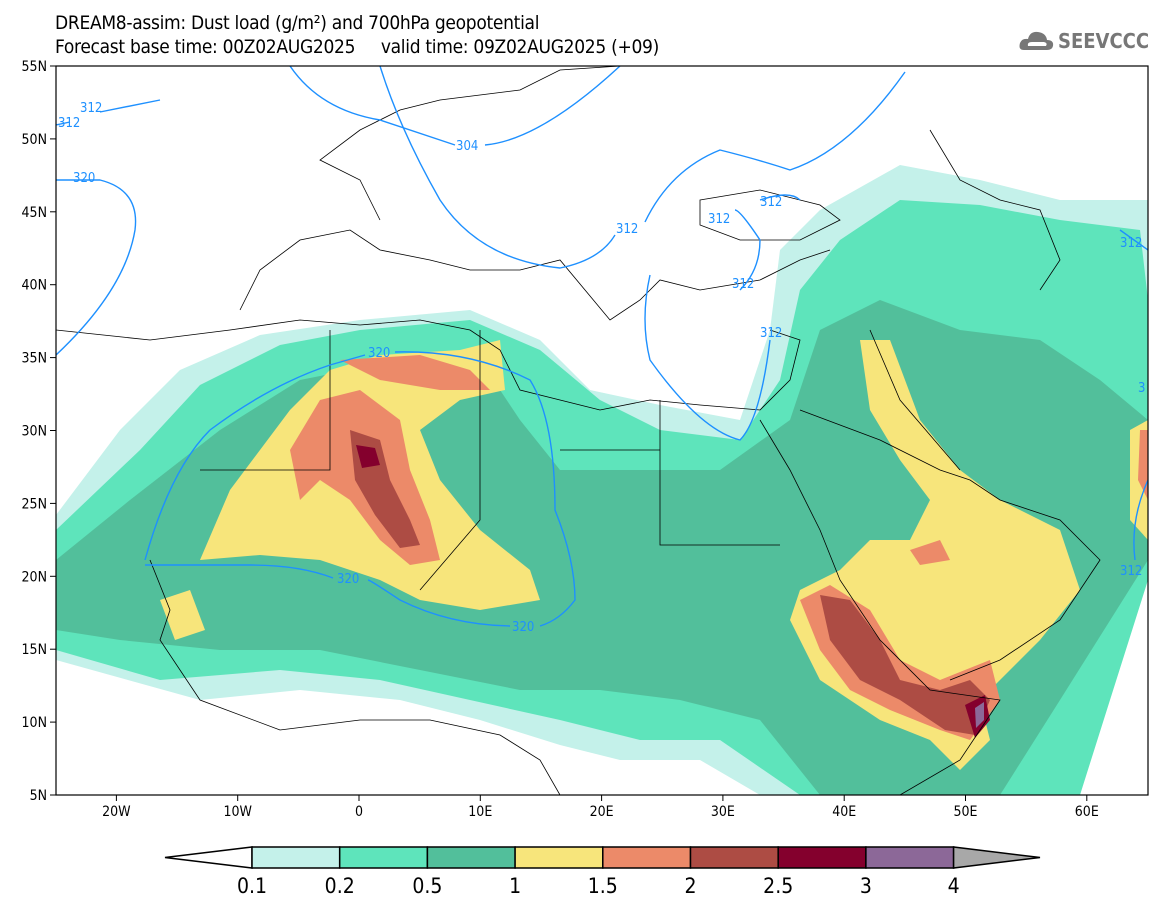 The image size is (1165, 907). Describe the element at coordinates (603, 886) in the screenshot. I see `legend-label: 1.5` at that location.